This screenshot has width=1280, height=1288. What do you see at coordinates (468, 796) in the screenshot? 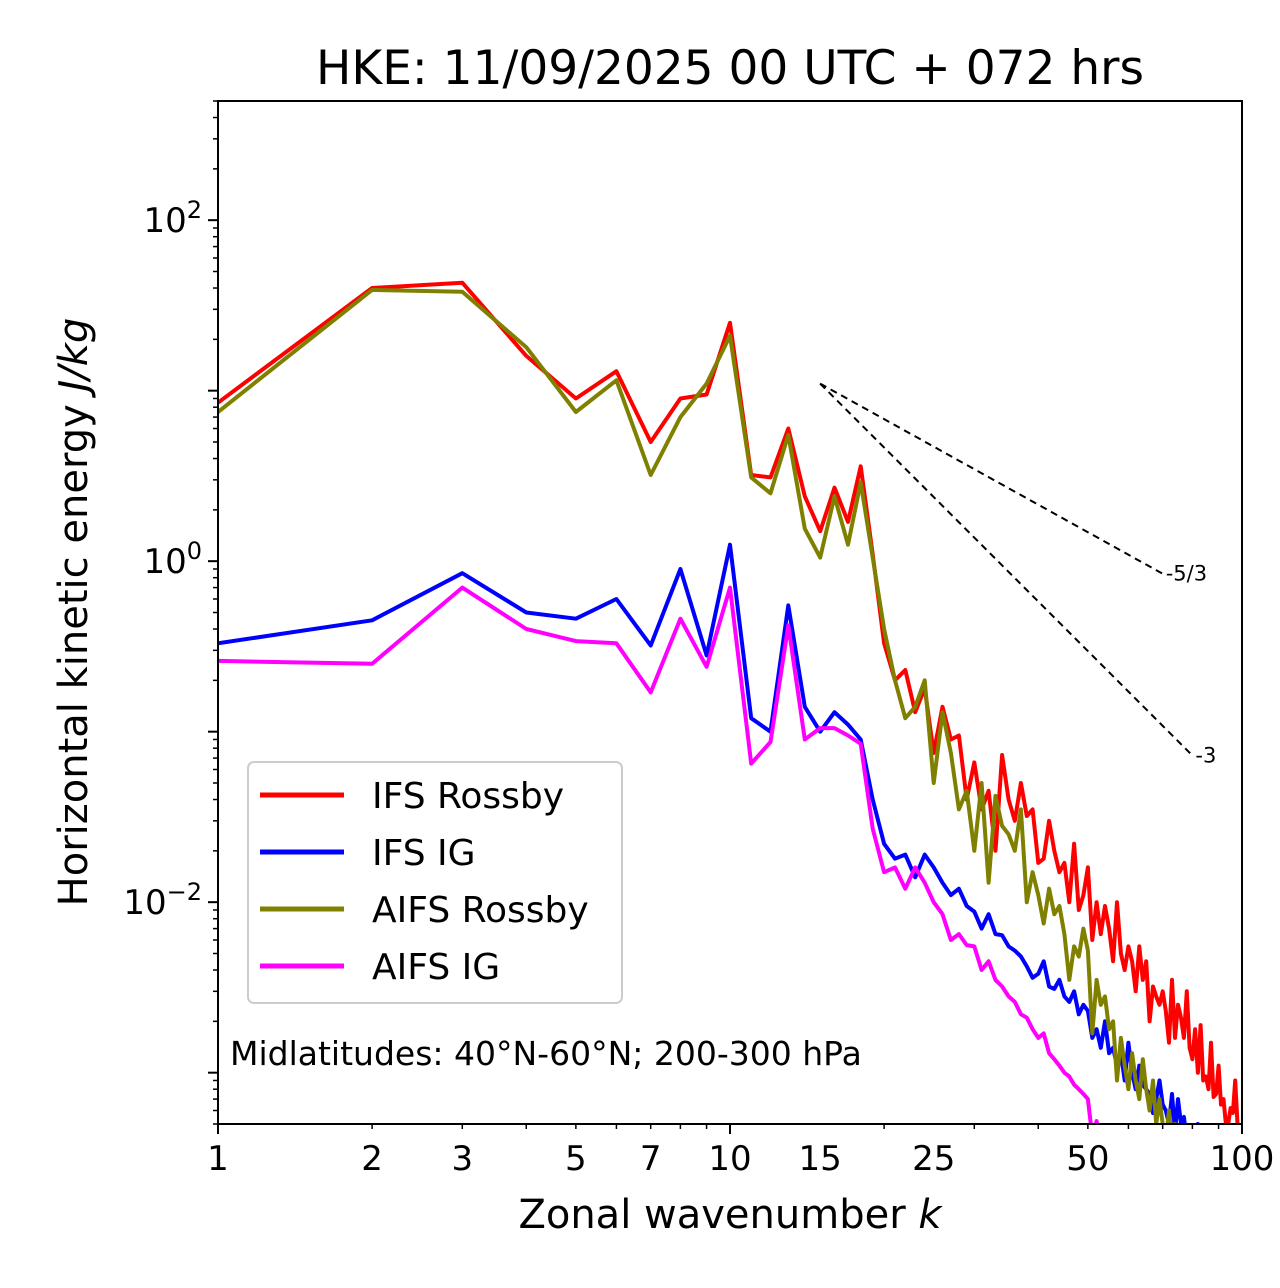
I see `legend-label-ifs-rossby: IFS Rossby` at bounding box center [468, 796].